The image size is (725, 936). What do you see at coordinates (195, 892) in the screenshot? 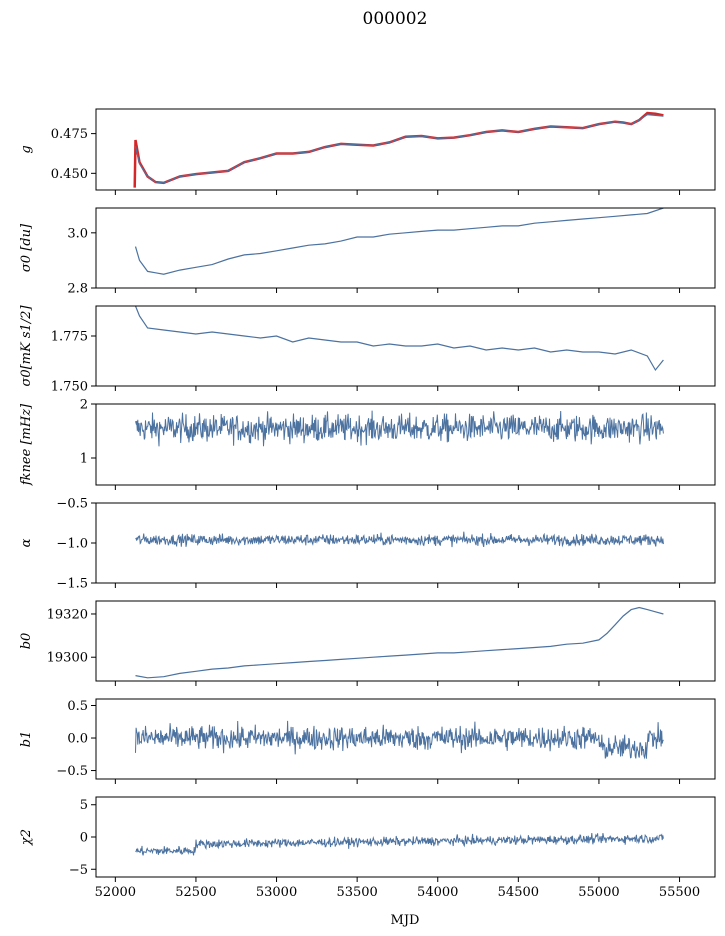
I see `x-tick-label: 52500` at bounding box center [195, 892].